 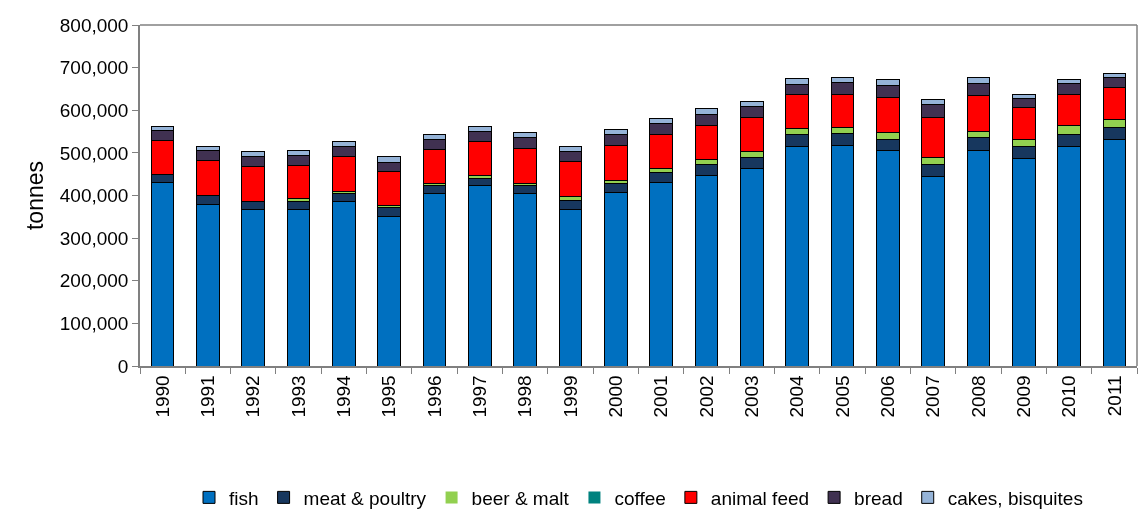 What do you see at coordinates (1023, 396) in the screenshot?
I see `x-tick-label: 2009` at bounding box center [1023, 396].